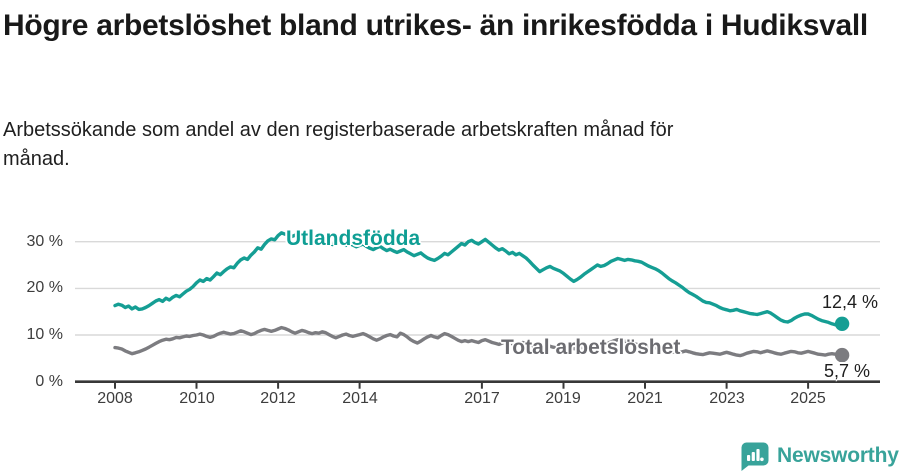 The width and height of the screenshot is (900, 474). Describe the element at coordinates (197, 398) in the screenshot. I see `x-tick-label-2010: 2010` at that location.